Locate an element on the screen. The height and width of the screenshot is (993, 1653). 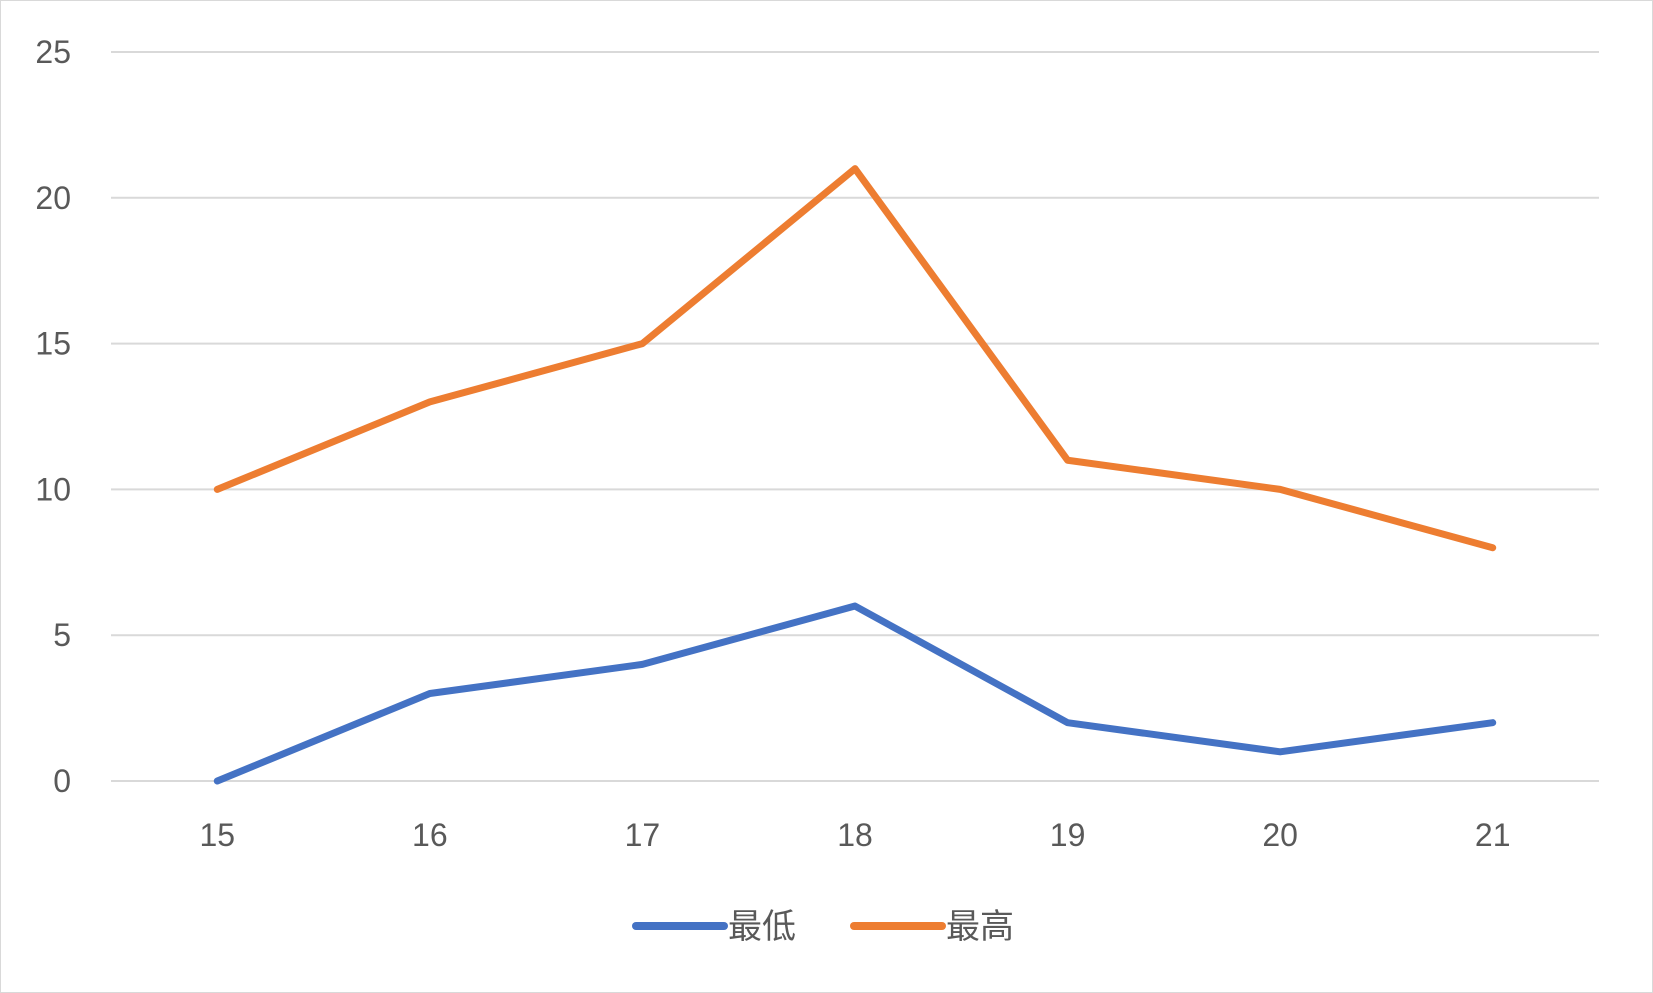
x-tick-label: 20 is located at coordinates (1280, 835).